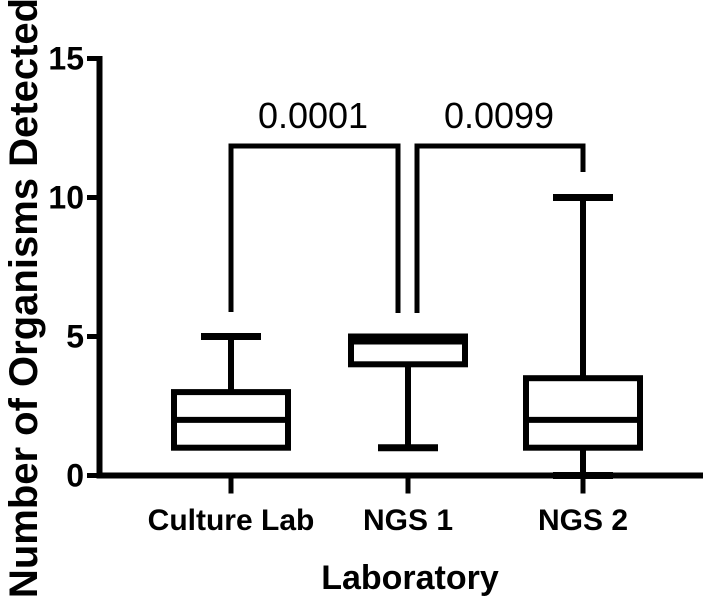 The width and height of the screenshot is (709, 596). I want to click on y-axis-title: Number of Organisms Detected, so click(24, 298).